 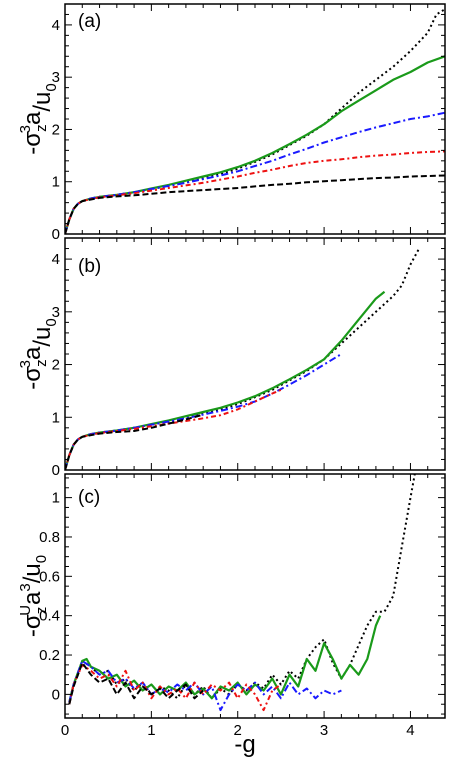 I want to click on x-tick-label: 1, so click(x=151, y=730).